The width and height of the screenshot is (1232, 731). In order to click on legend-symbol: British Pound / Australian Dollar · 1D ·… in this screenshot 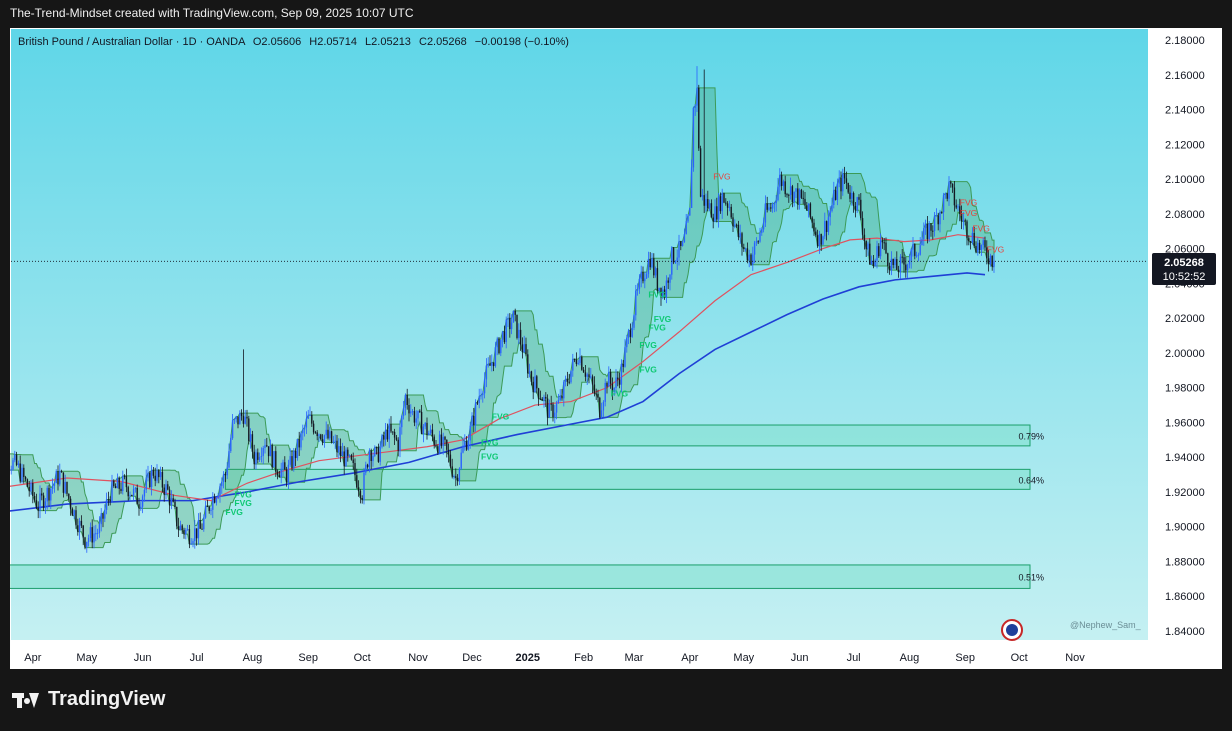, I will do `click(293, 42)`.